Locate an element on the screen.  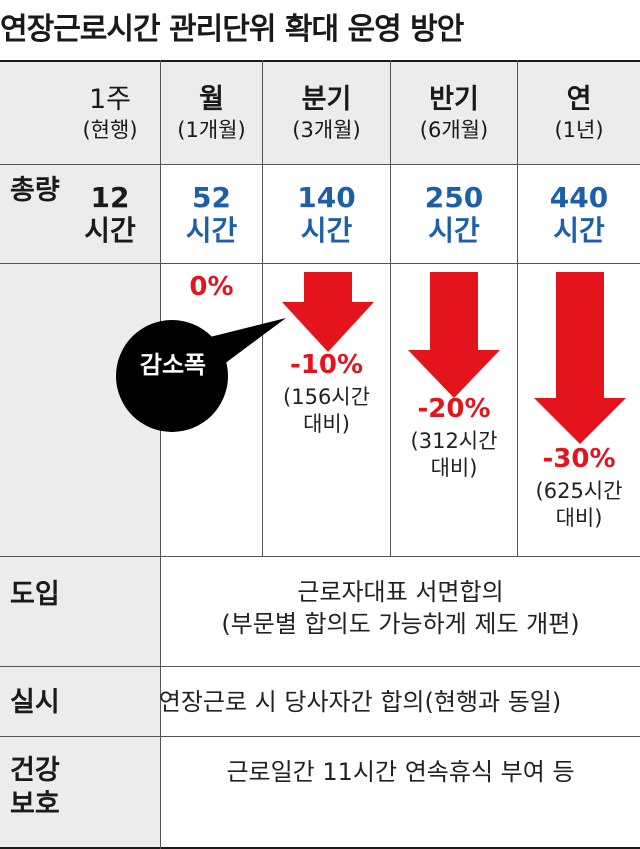
column-sub: (6개월) is located at coordinates (454, 130).